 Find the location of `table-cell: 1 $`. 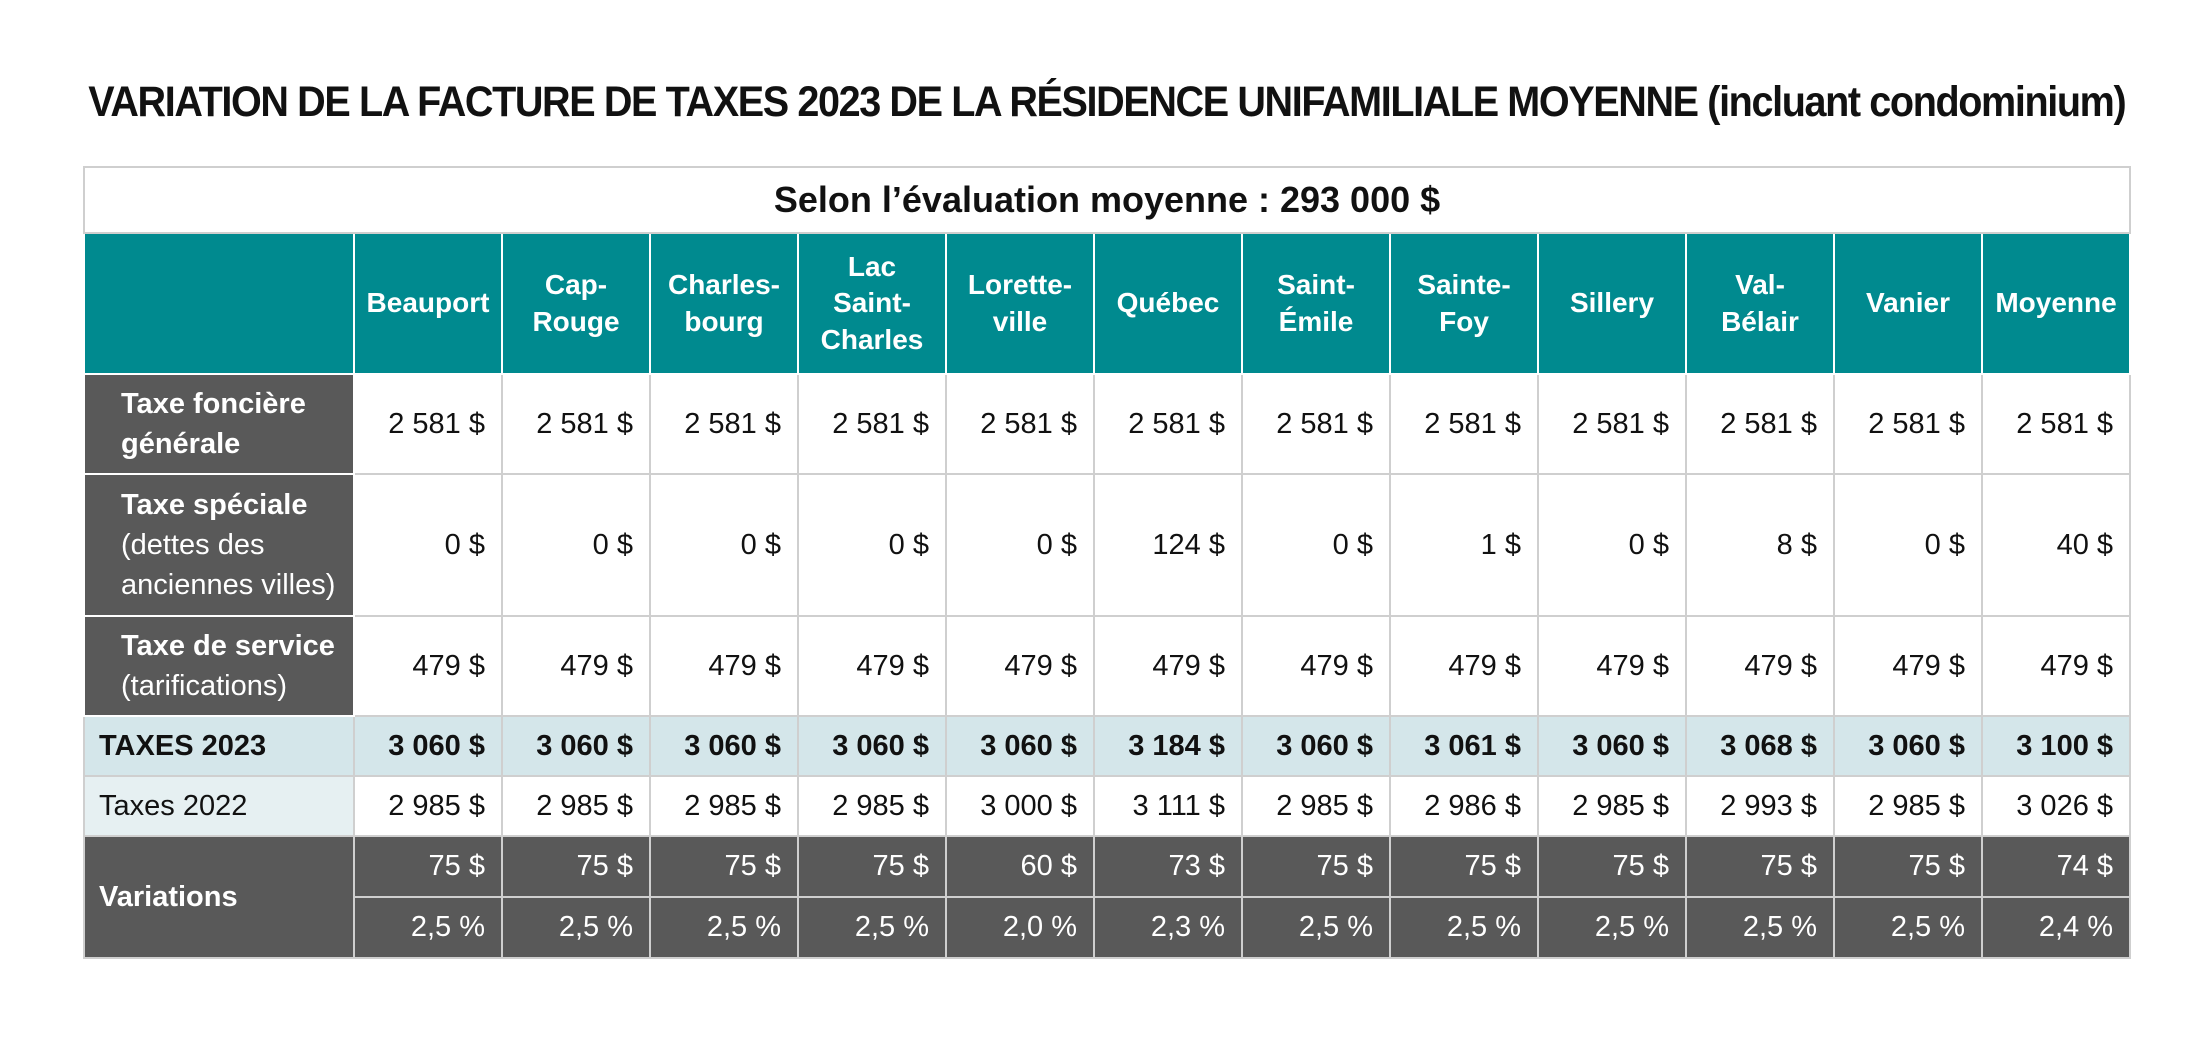

table-cell: 1 $ is located at coordinates (1464, 545).